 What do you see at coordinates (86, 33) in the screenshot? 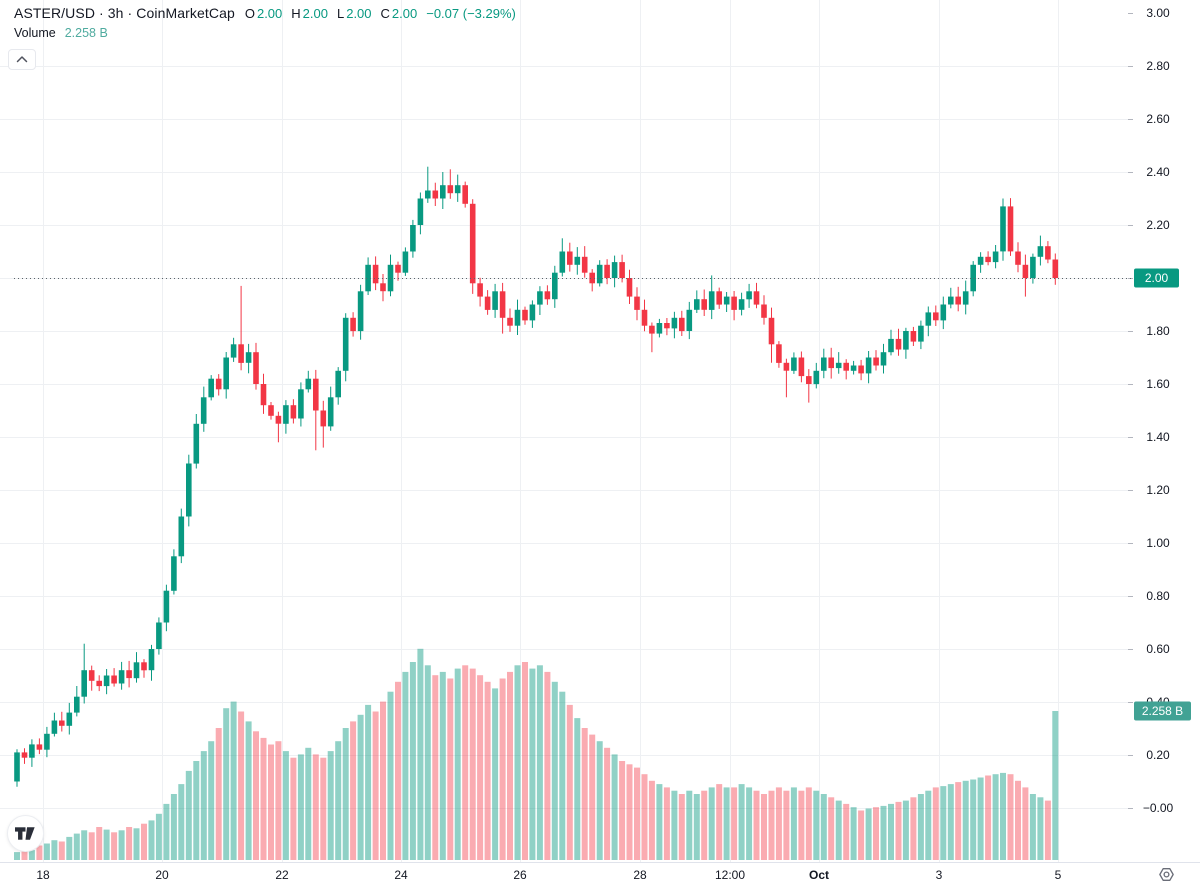
I see `volume-value: 2.258 B` at bounding box center [86, 33].